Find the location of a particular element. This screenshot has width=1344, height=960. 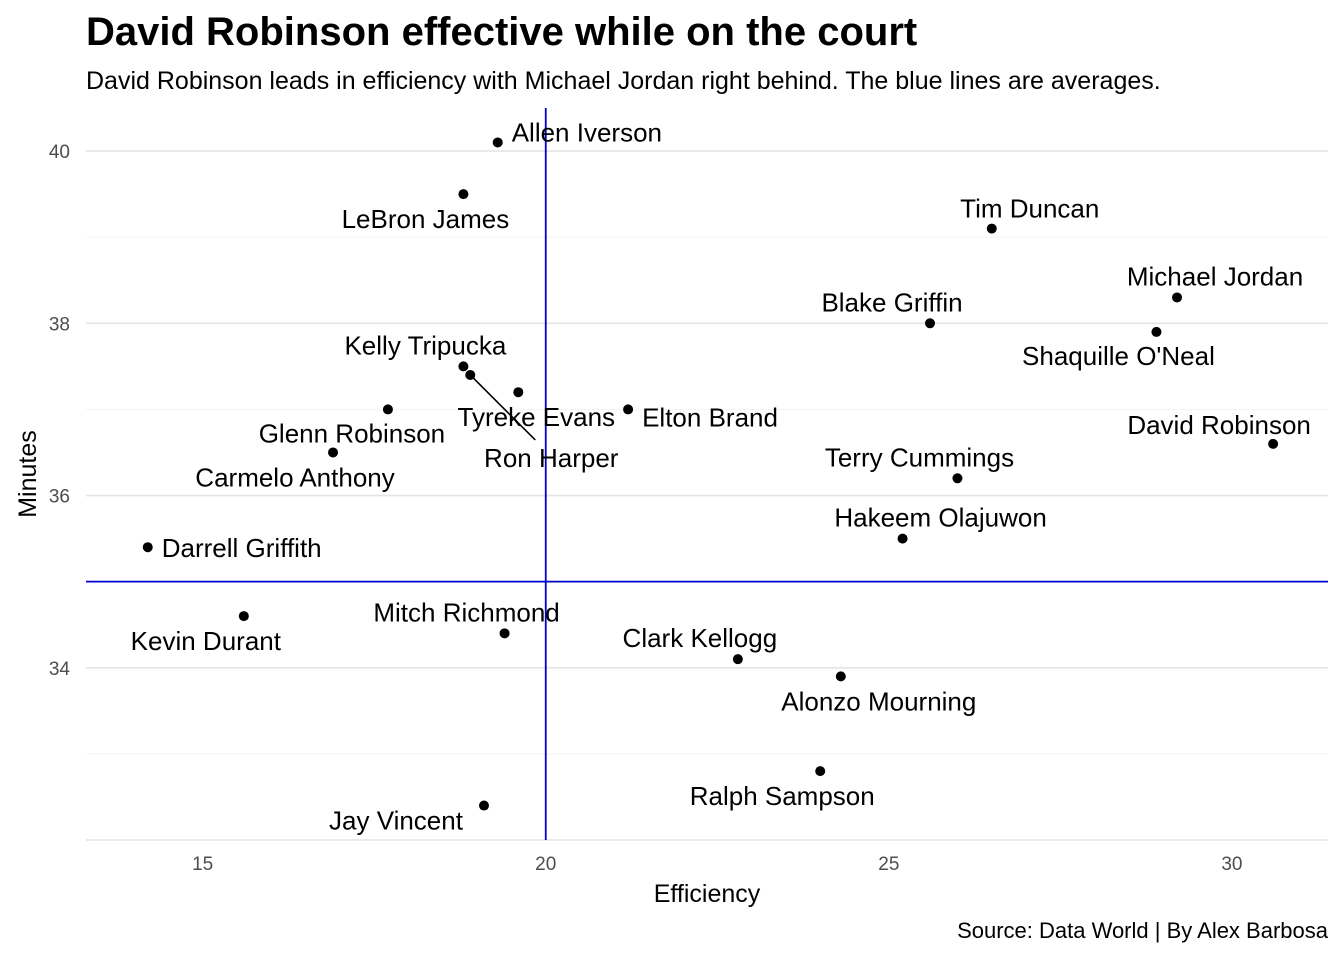

point-label: Terry Cummings is located at coordinates (919, 457).